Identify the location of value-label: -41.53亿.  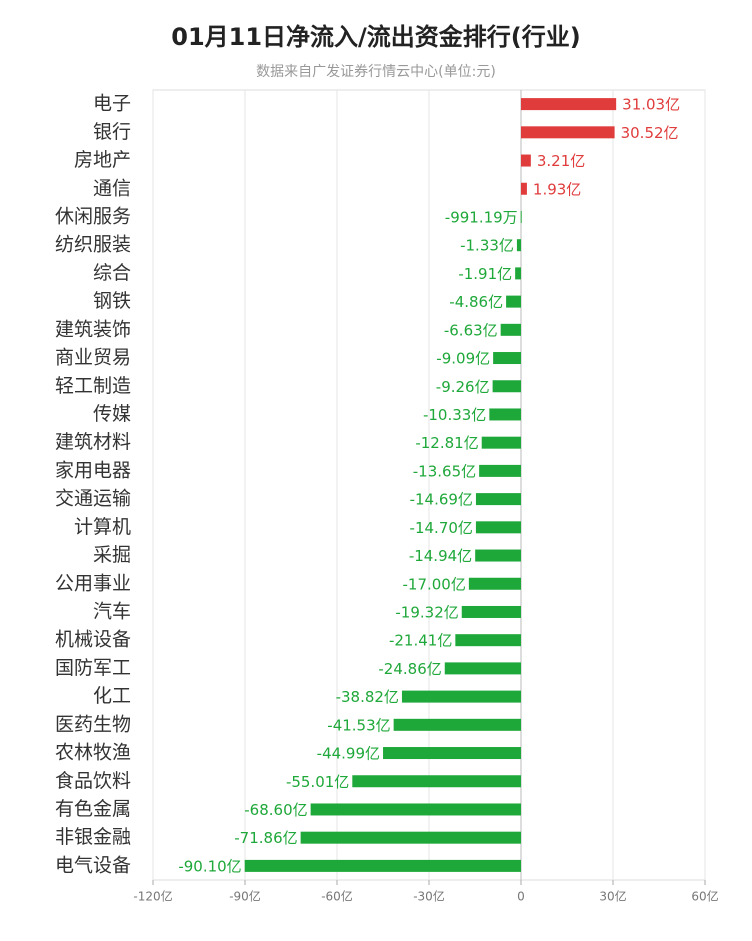
(358, 725).